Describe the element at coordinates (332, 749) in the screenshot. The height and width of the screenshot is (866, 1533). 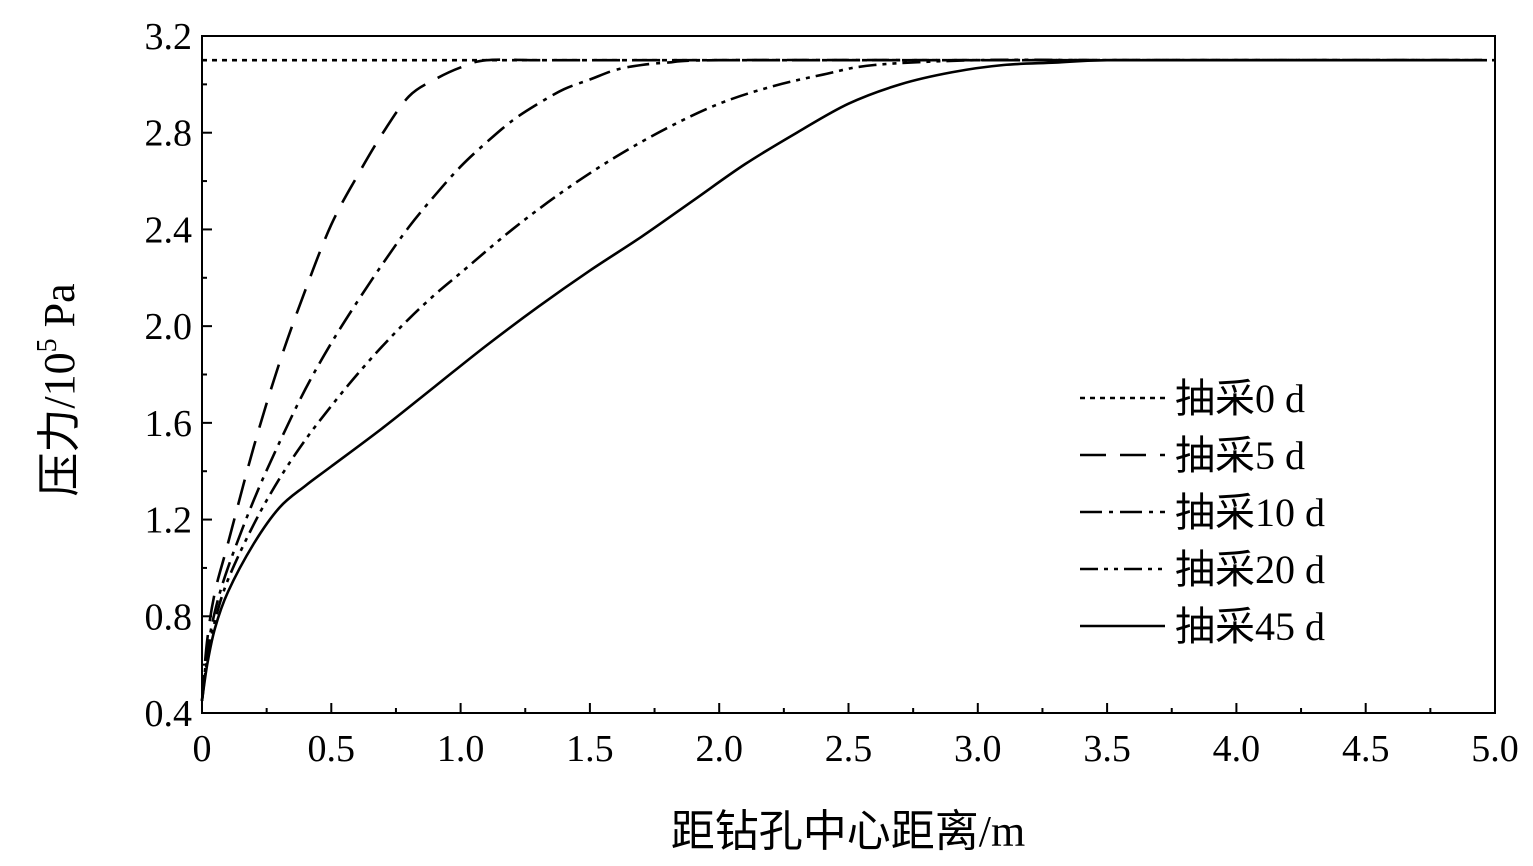
I see `x-tick-label: 0.5` at that location.